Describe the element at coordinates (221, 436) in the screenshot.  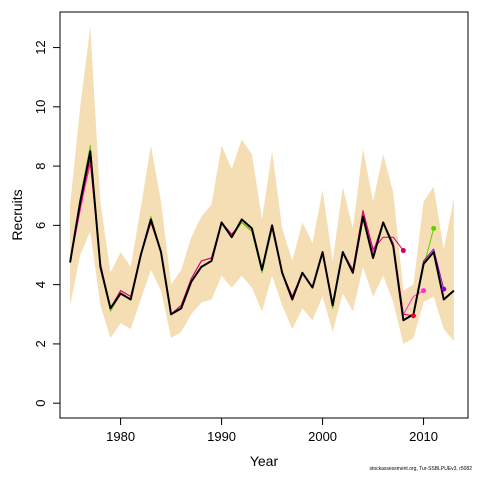
I see `x-tick-label: 1990` at that location.